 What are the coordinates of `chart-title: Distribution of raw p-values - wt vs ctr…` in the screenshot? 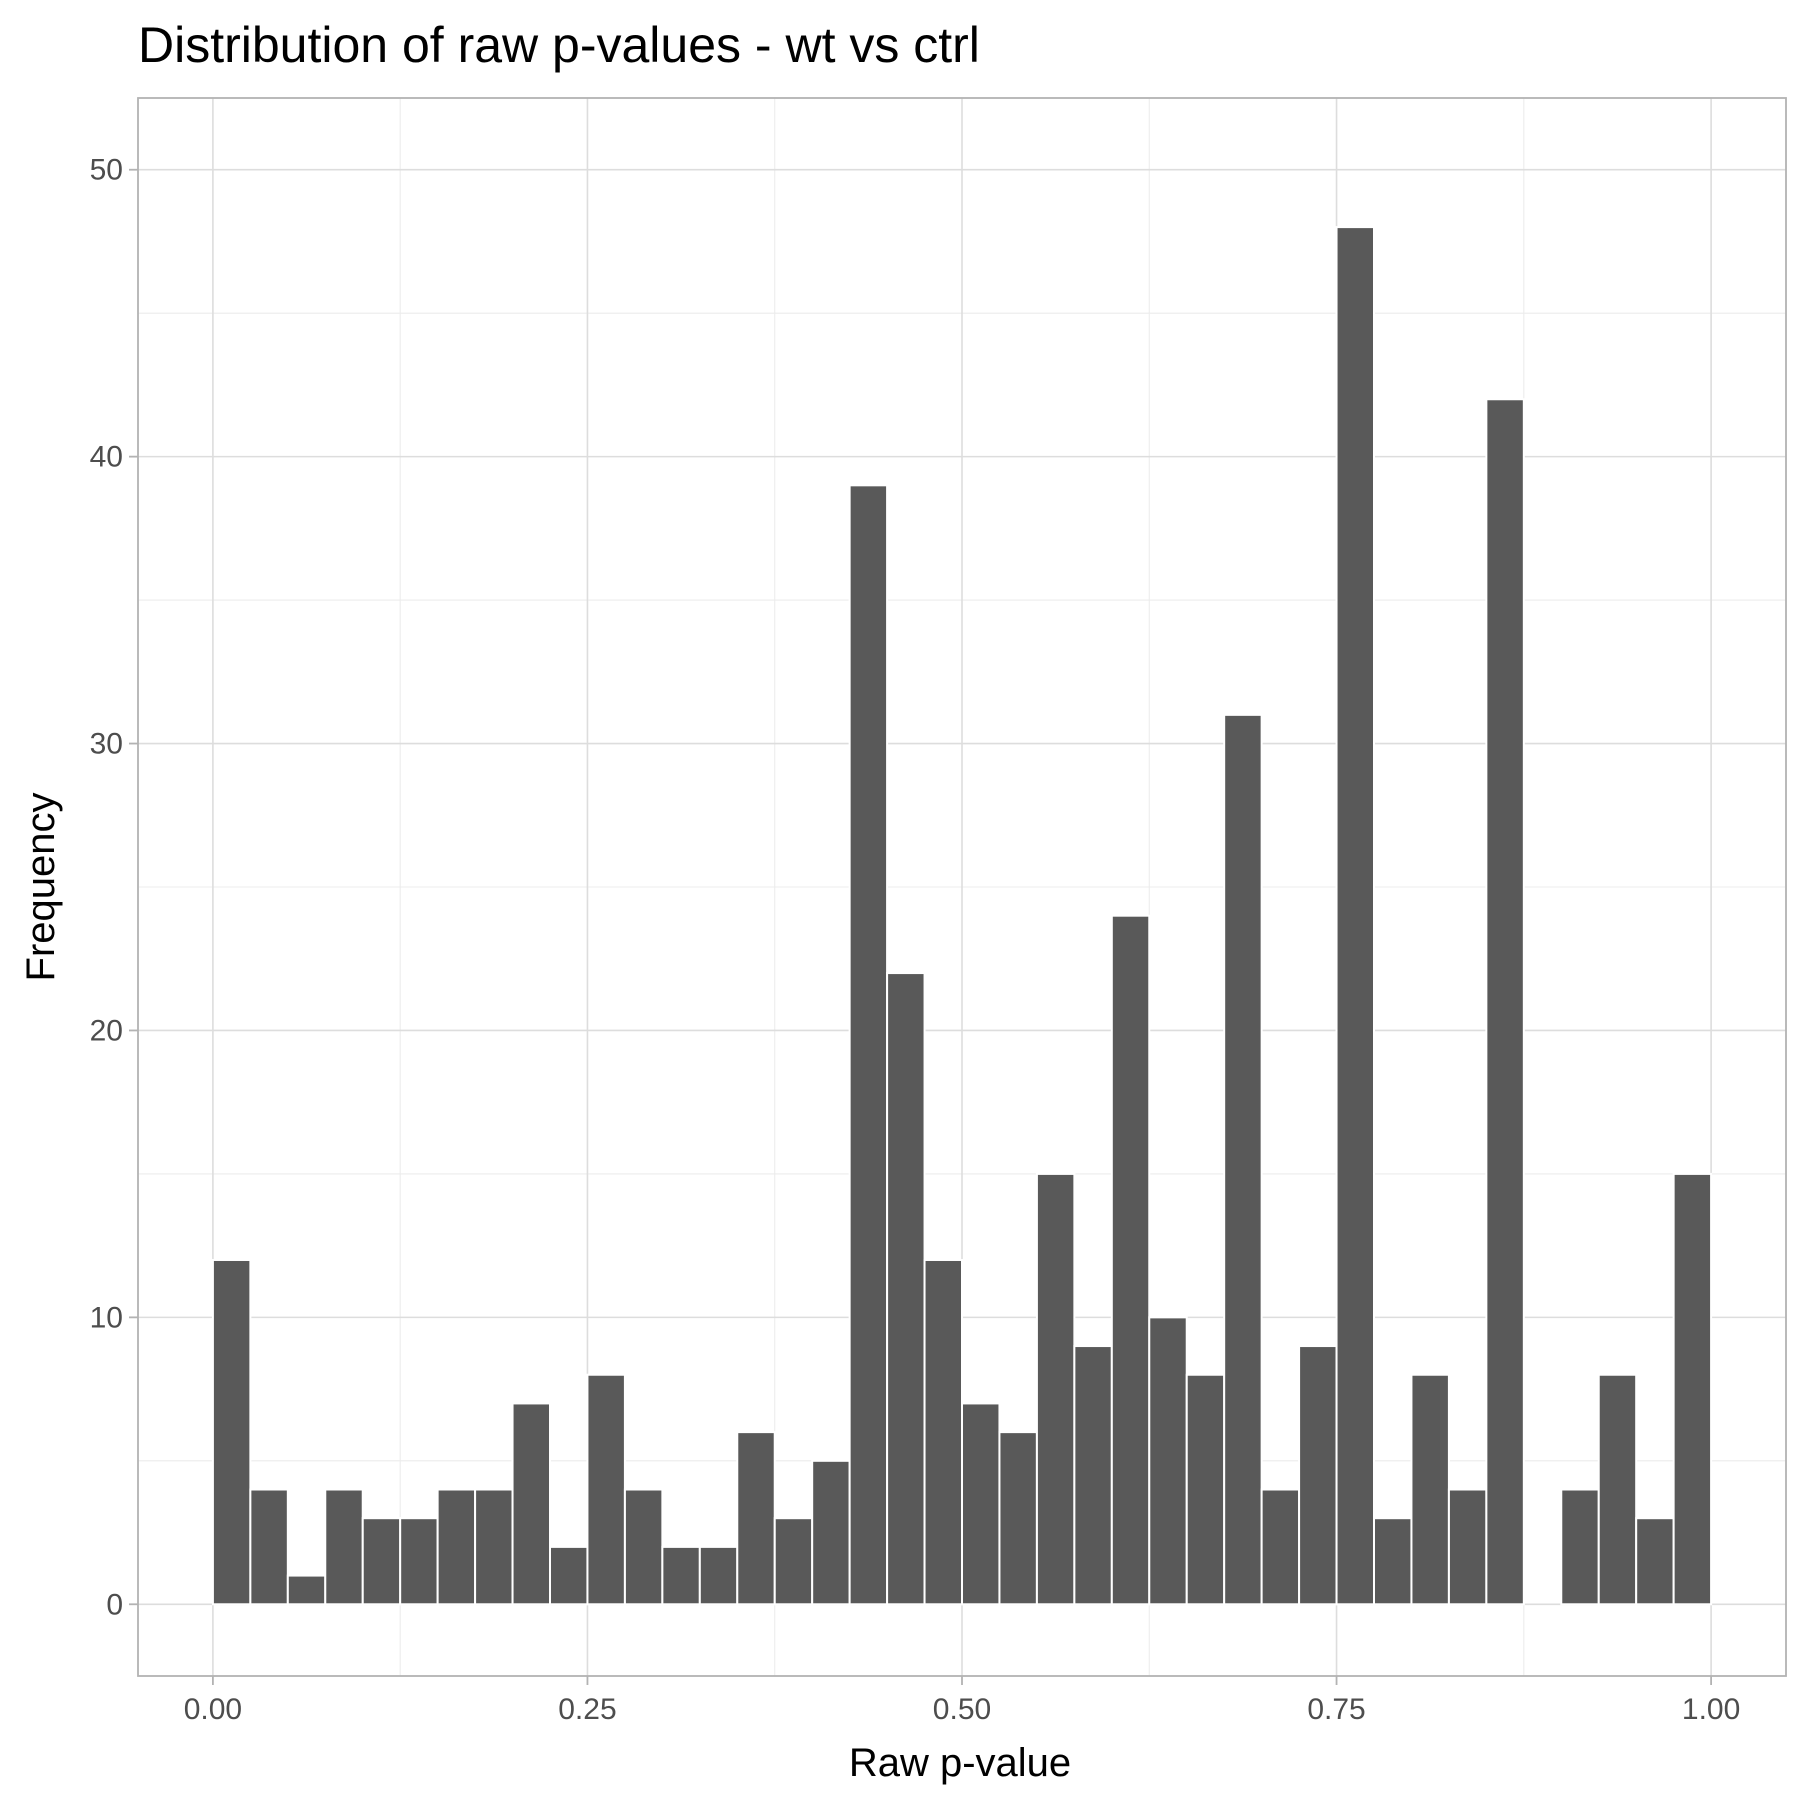 It's located at (559, 45).